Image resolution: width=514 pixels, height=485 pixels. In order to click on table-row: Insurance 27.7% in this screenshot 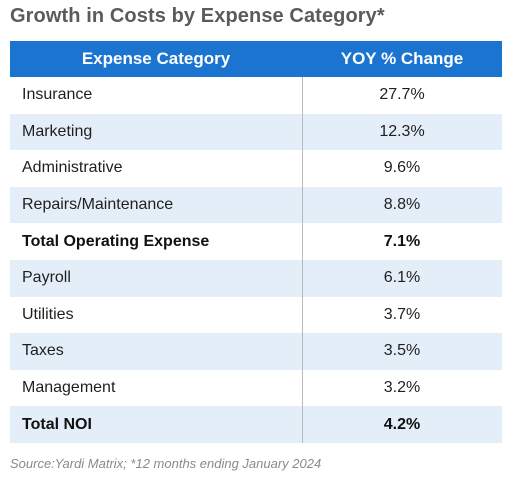, I will do `click(256, 95)`.